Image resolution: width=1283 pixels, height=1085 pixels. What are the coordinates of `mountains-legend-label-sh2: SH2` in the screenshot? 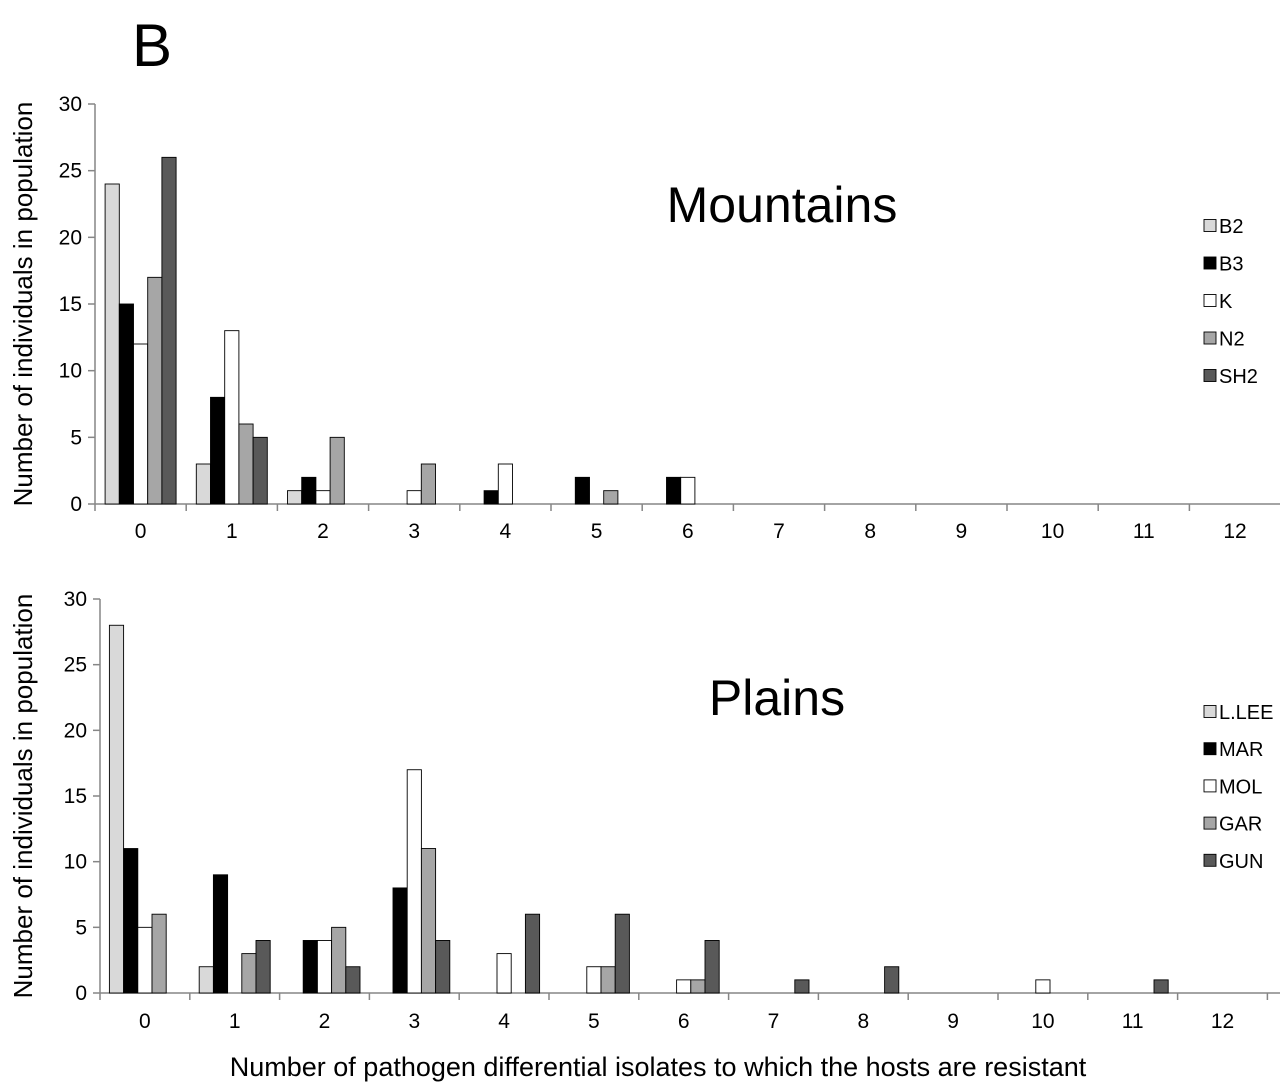 It's located at (1238, 377).